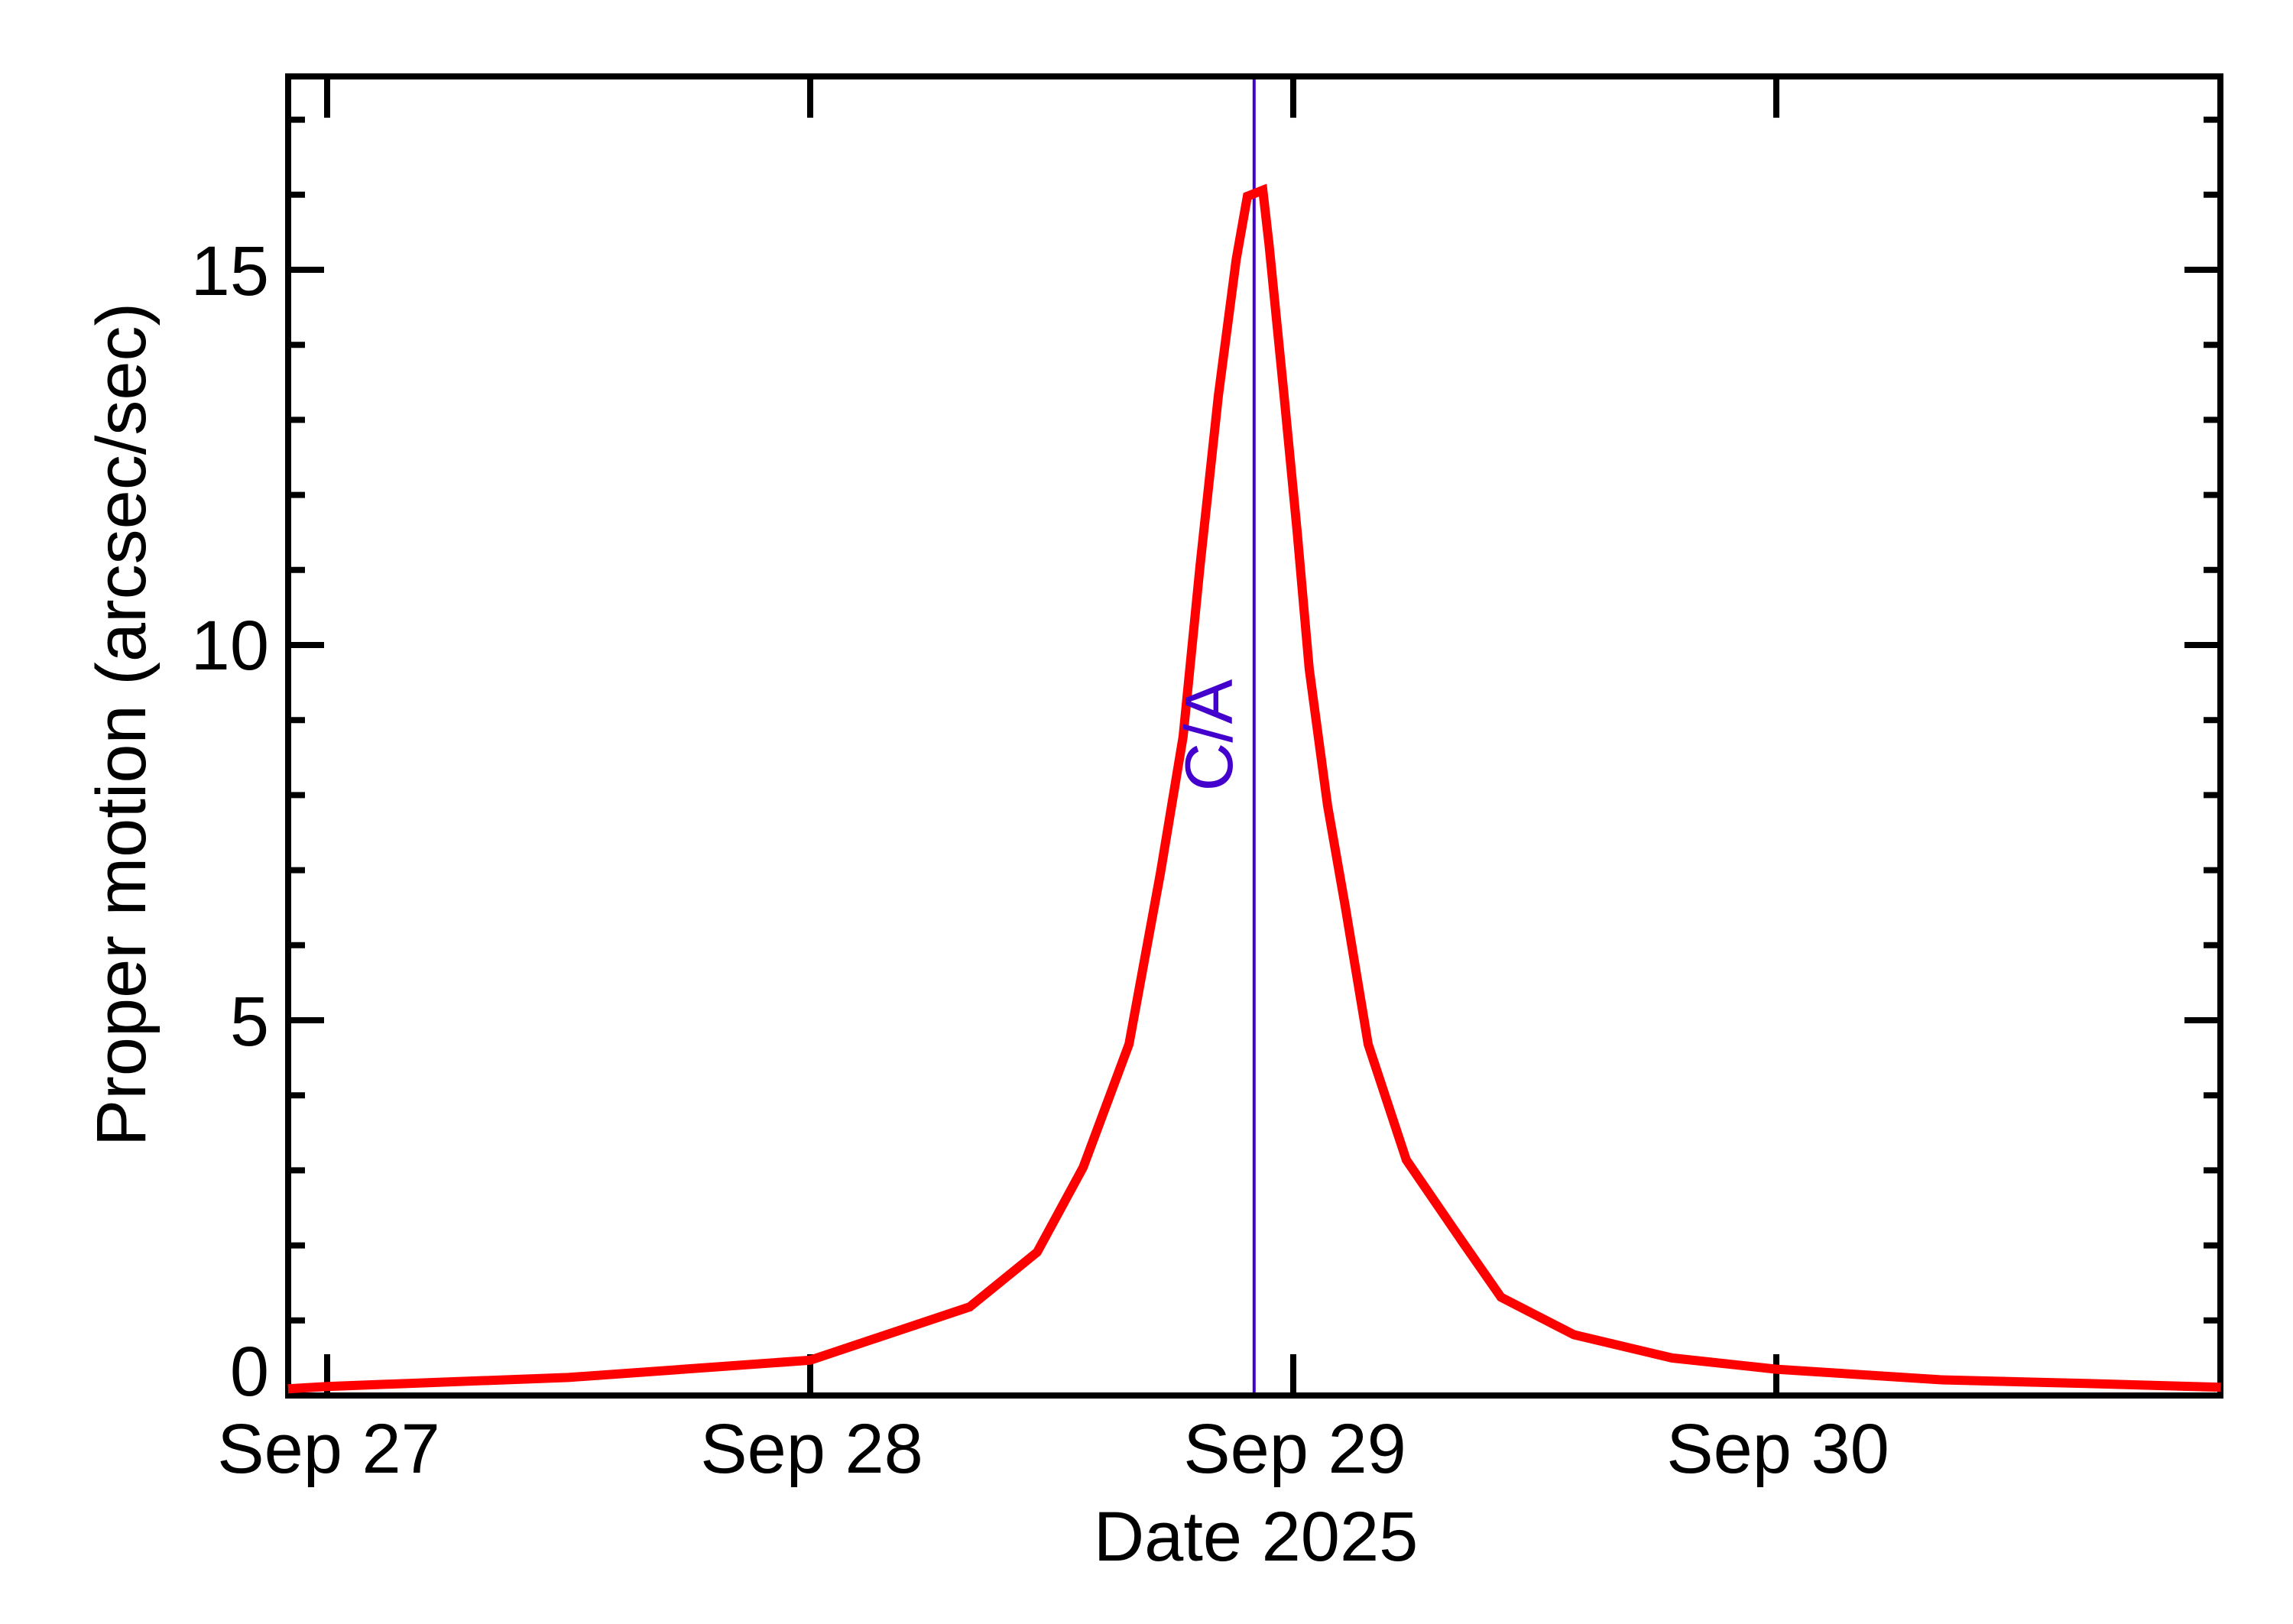 This screenshot has height=1624, width=2293. What do you see at coordinates (1294, 1449) in the screenshot?
I see `x-tick-label-sep29: Sep 29` at bounding box center [1294, 1449].